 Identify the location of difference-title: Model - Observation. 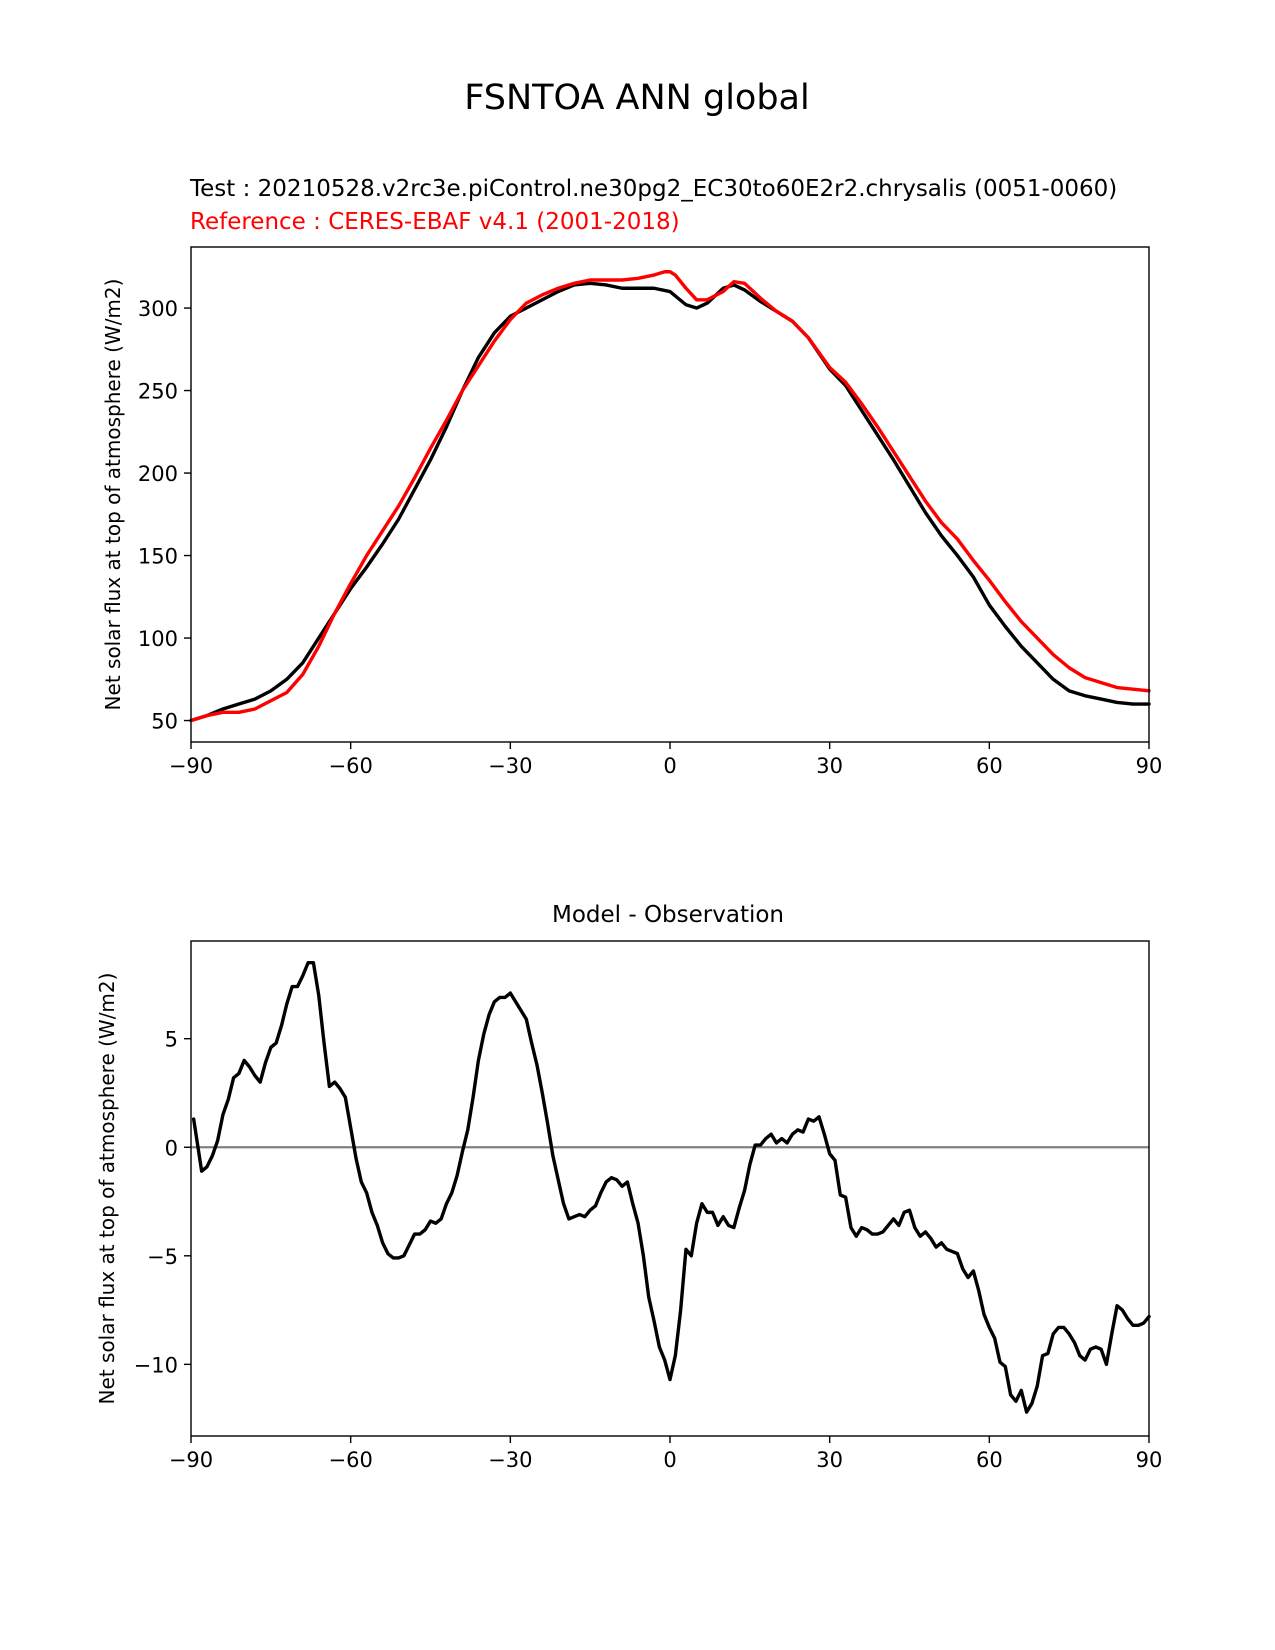
(668, 915).